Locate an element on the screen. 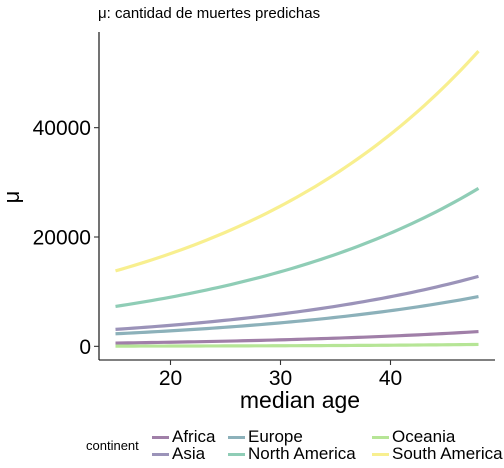 Image resolution: width=504 pixels, height=468 pixels. legend-label: Asia is located at coordinates (189, 453).